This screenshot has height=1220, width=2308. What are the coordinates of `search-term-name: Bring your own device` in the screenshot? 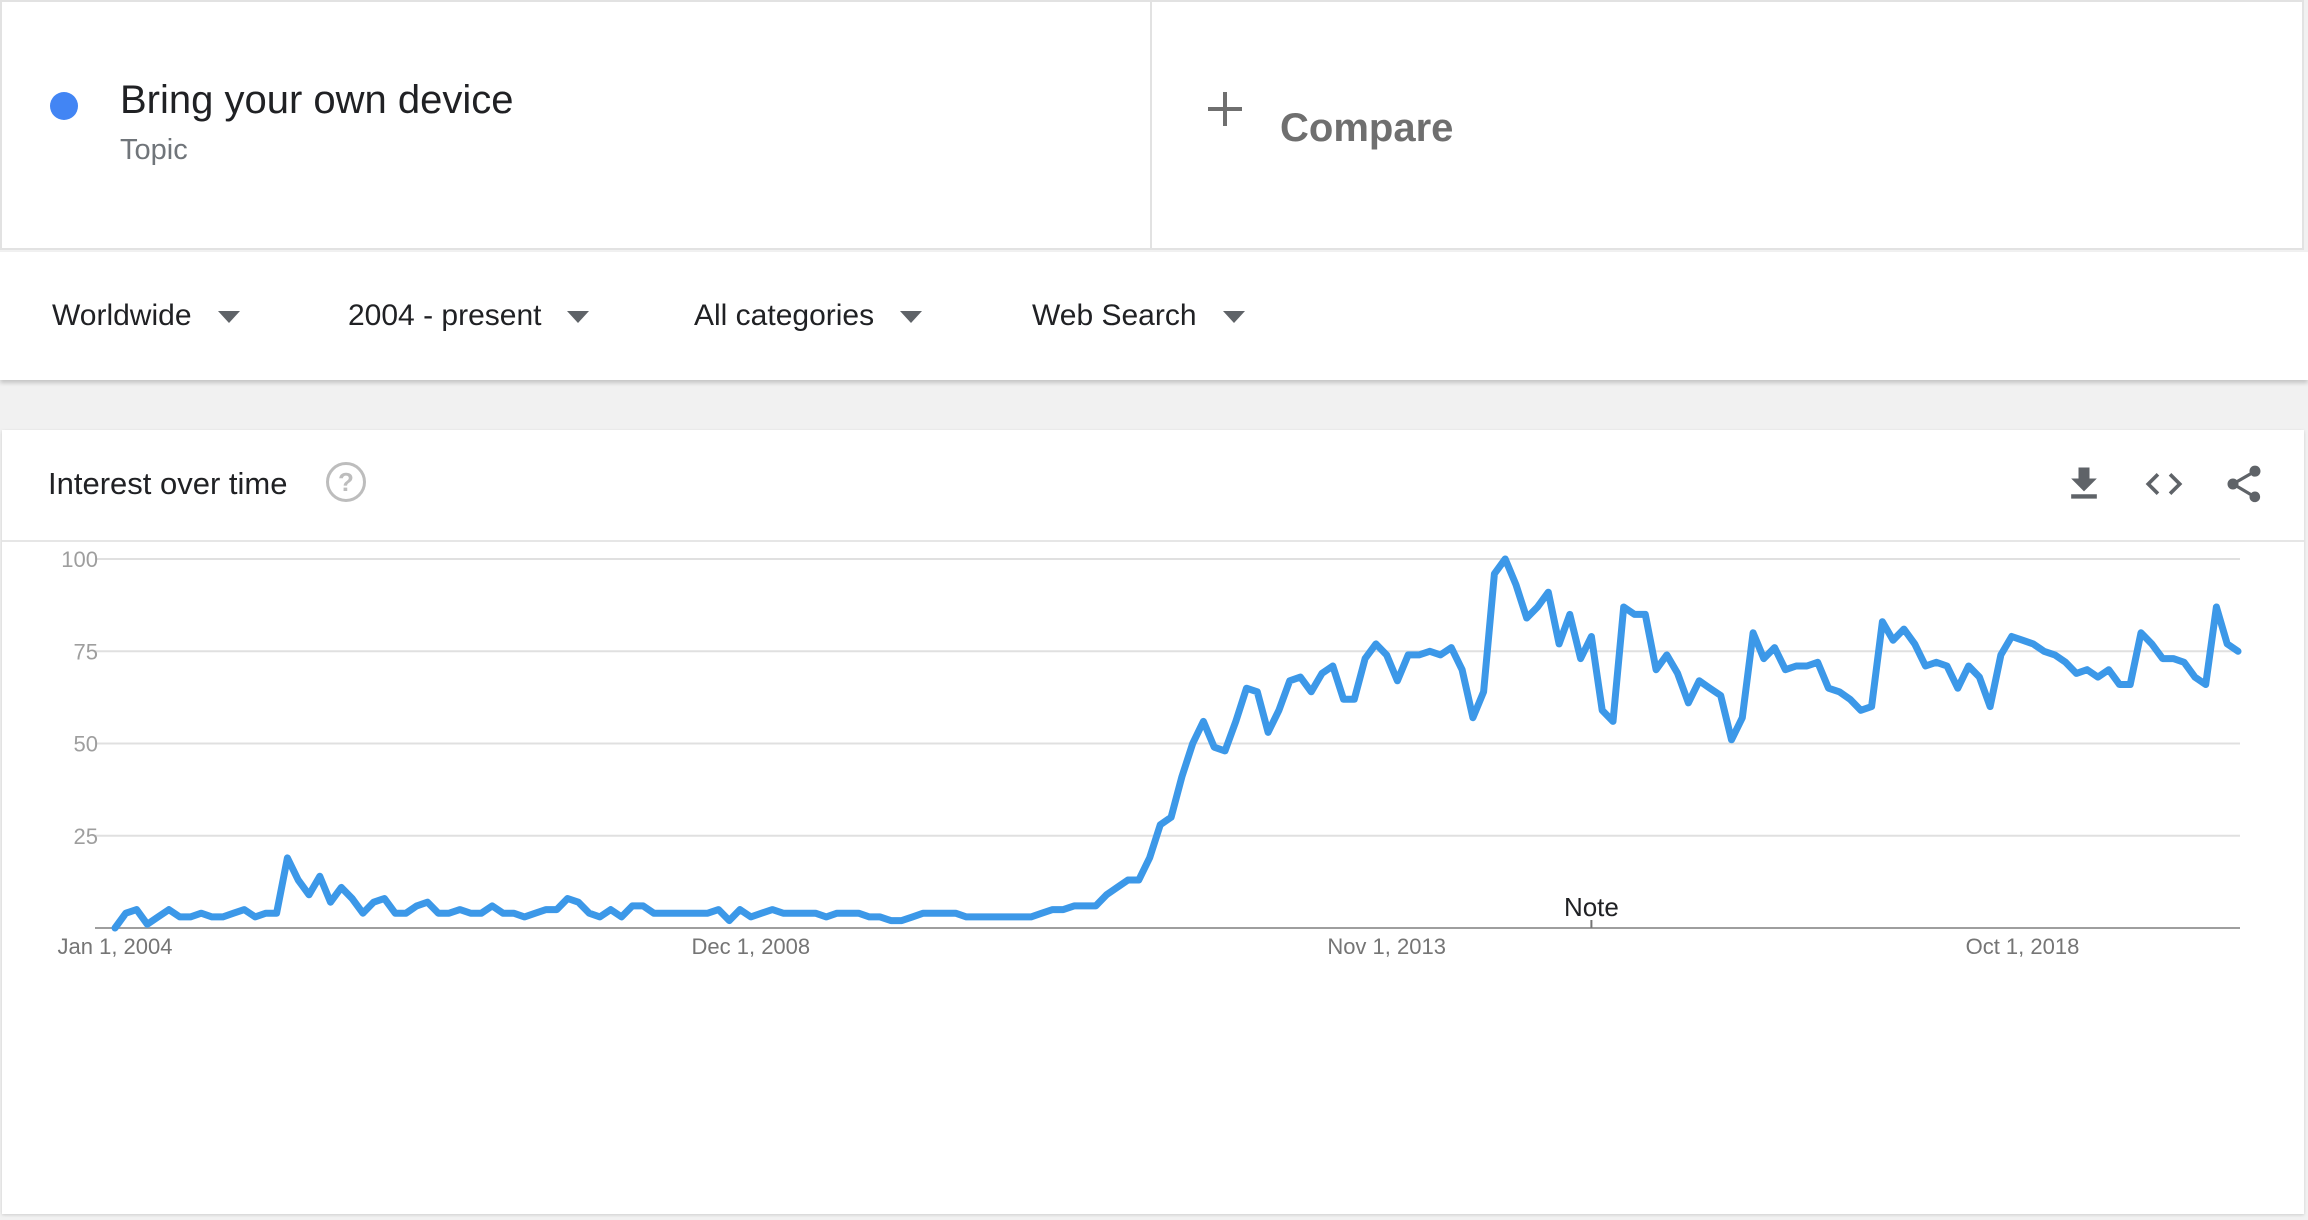 It's located at (317, 100).